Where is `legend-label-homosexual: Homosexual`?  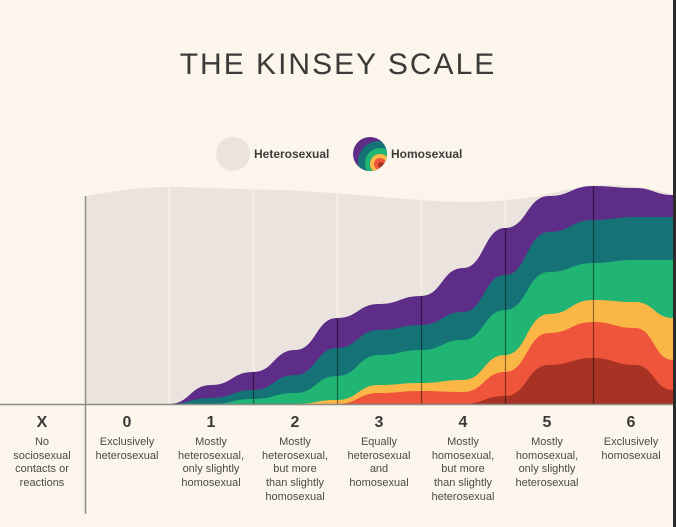 legend-label-homosexual: Homosexual is located at coordinates (427, 154).